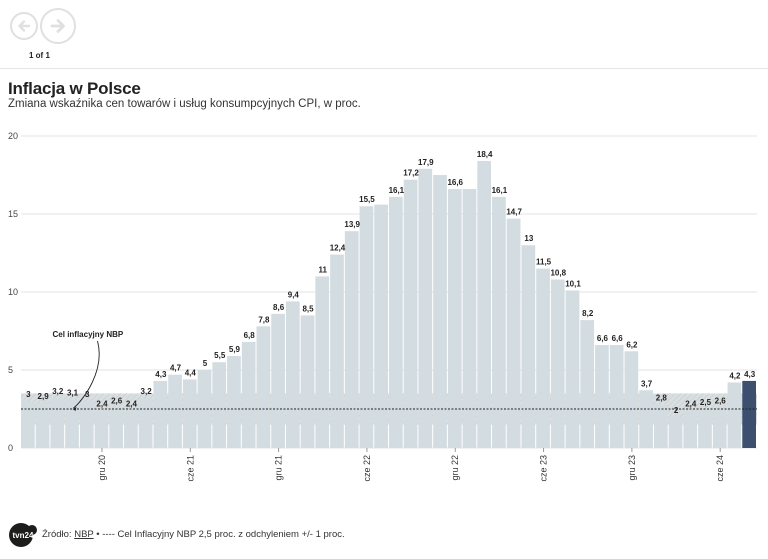 This screenshot has height=559, width=768. I want to click on data-label: 4,2, so click(735, 375).